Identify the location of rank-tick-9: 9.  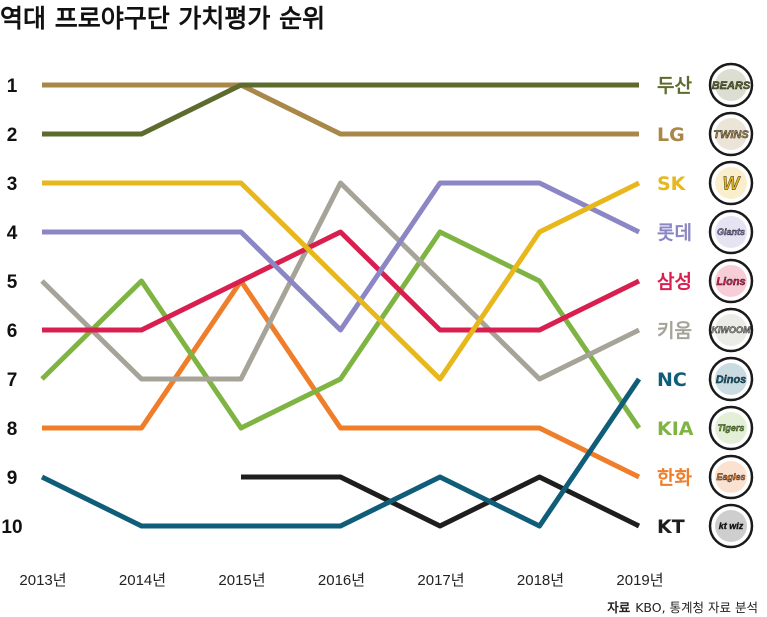
(12, 478).